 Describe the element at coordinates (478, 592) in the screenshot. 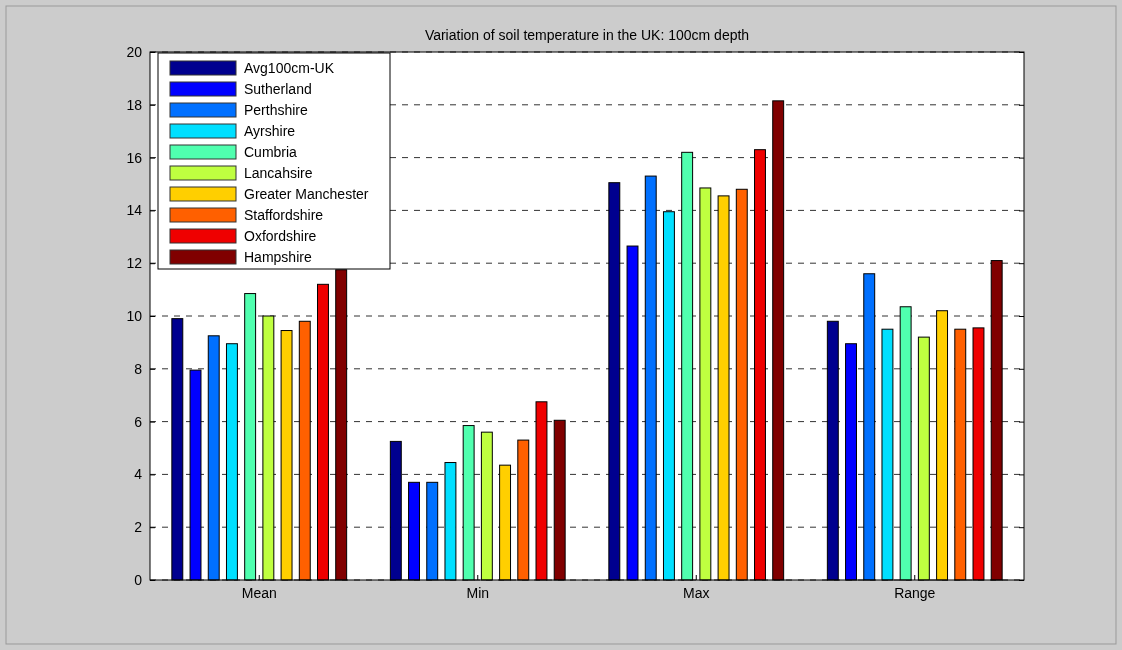

I see `x-tick-label: Min` at that location.